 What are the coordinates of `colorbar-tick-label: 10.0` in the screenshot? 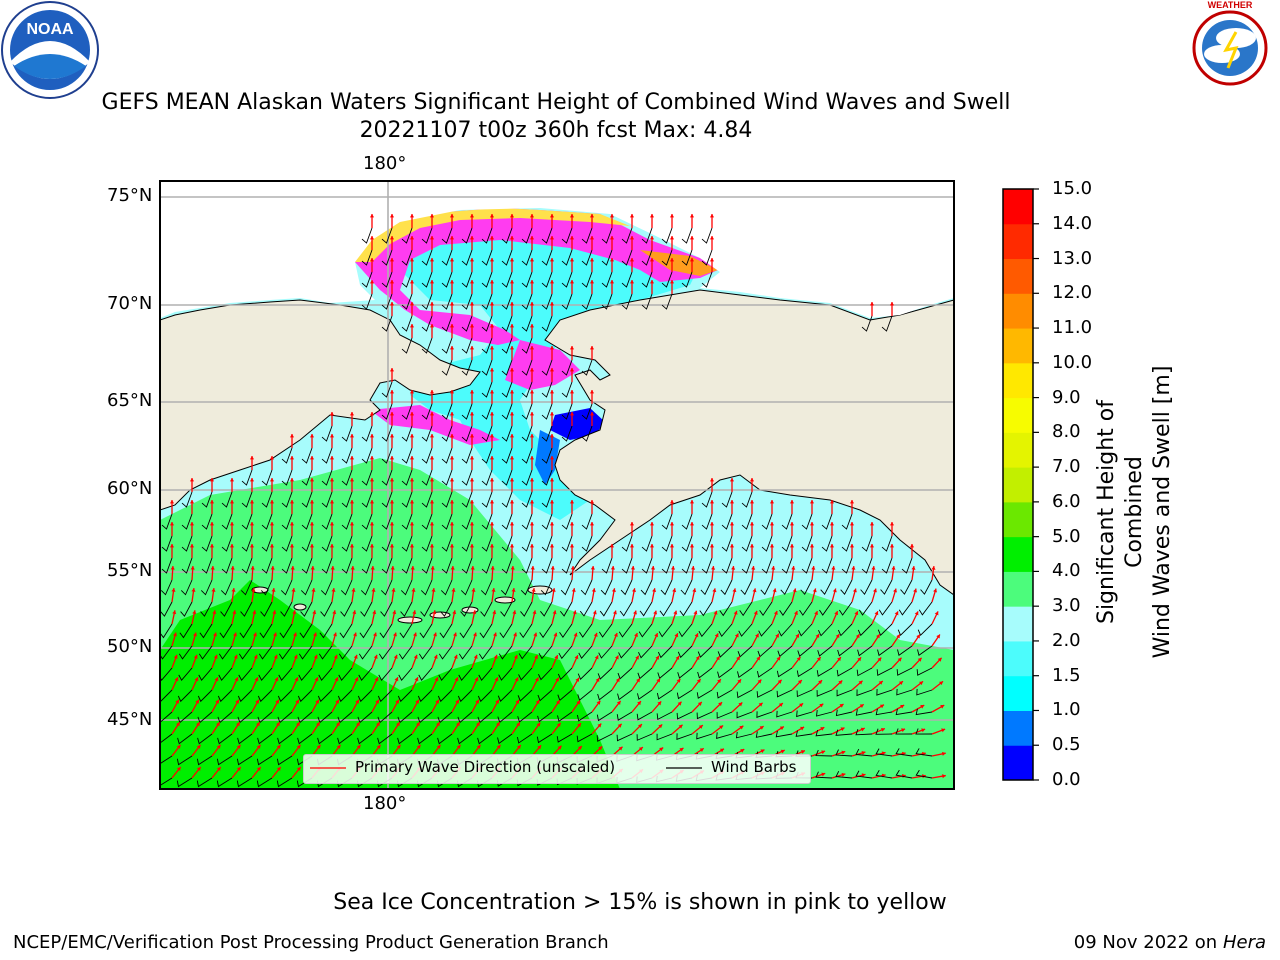 It's located at (1072, 362).